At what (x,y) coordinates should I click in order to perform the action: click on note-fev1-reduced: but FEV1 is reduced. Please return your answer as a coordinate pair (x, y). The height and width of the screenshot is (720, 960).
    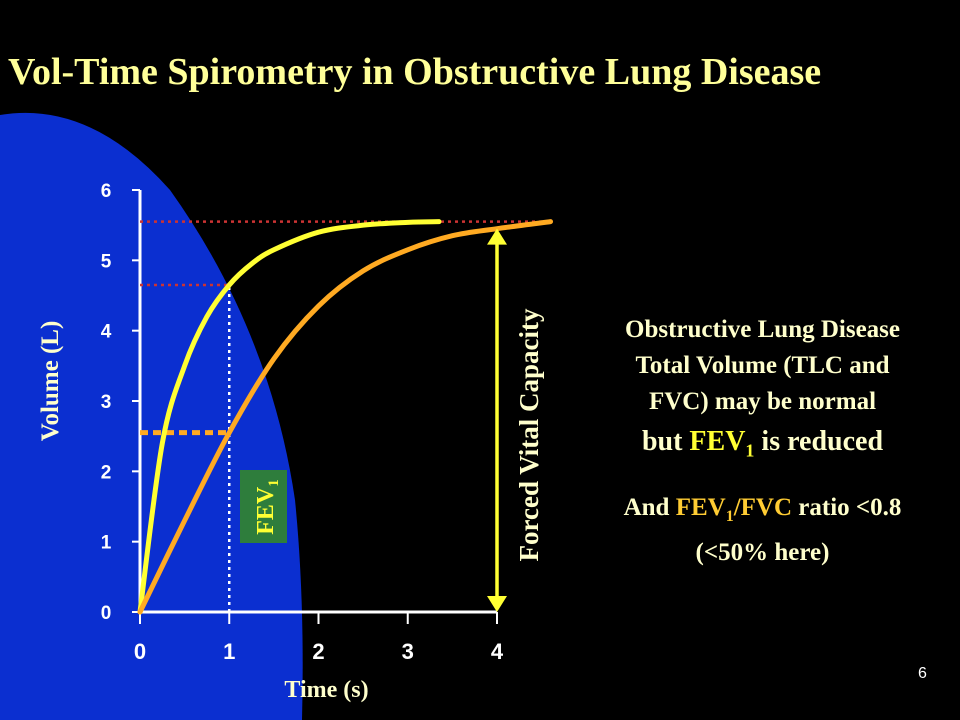
    Looking at the image, I should click on (762, 444).